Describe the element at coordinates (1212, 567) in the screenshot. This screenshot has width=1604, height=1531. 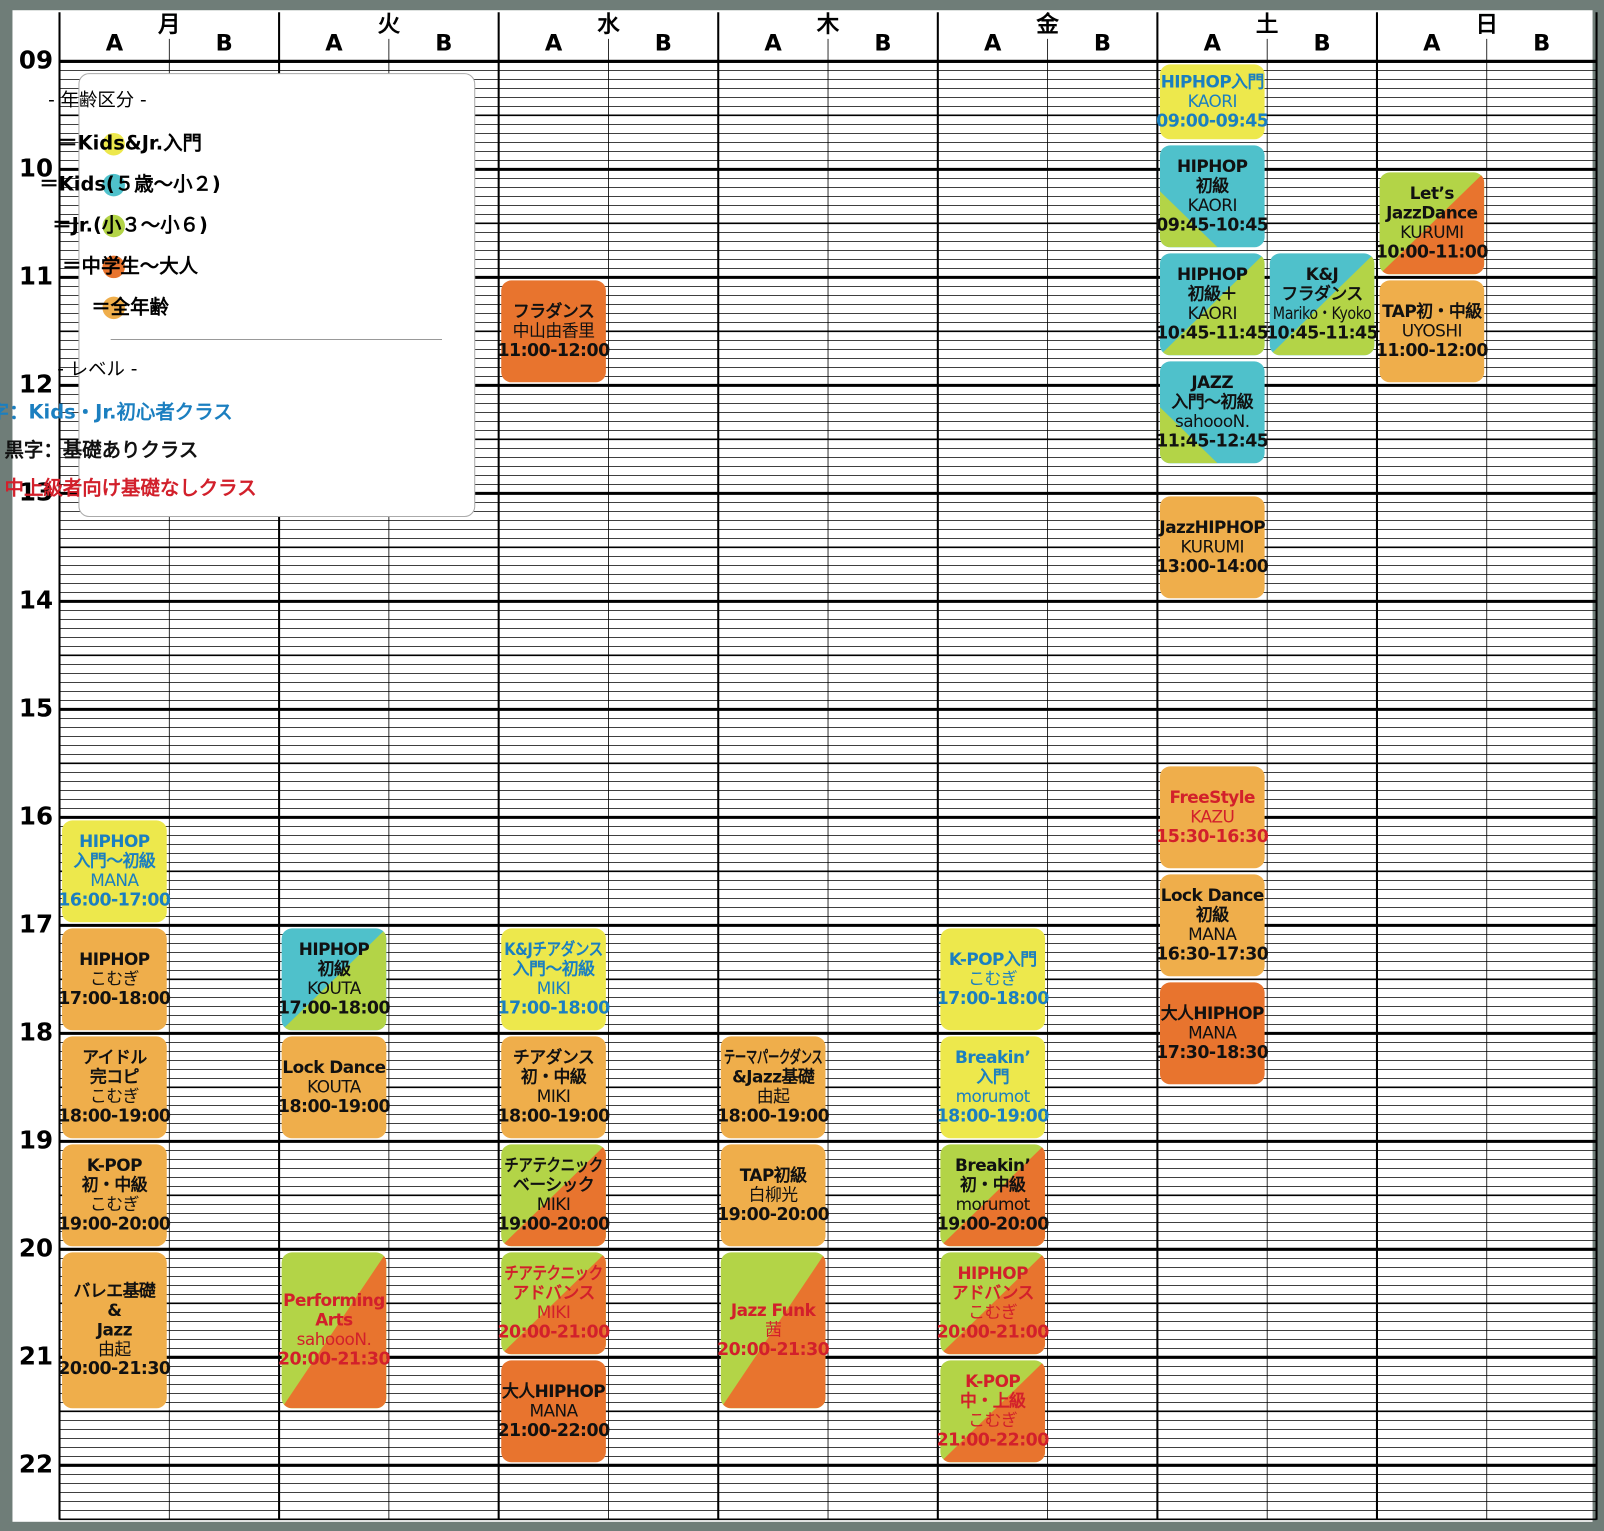
I see `class-time: 13:00-14:00` at that location.